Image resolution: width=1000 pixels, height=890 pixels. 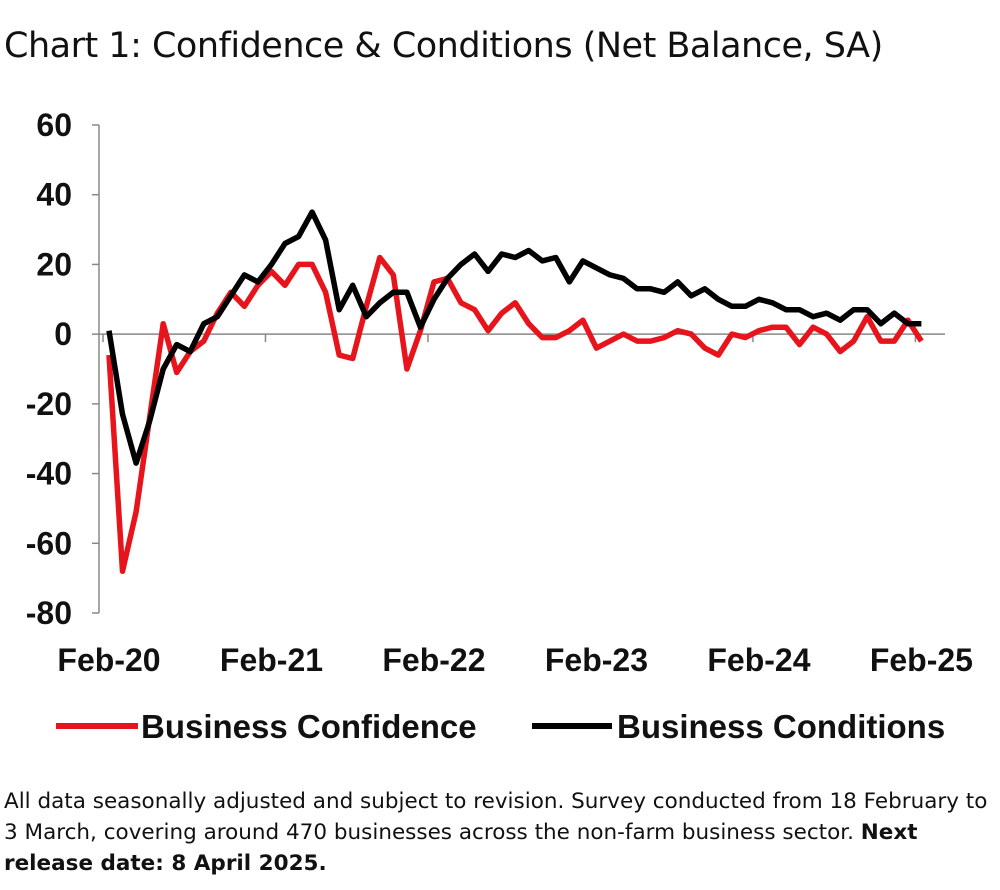 What do you see at coordinates (63, 334) in the screenshot?
I see `y-tick-label: 0` at bounding box center [63, 334].